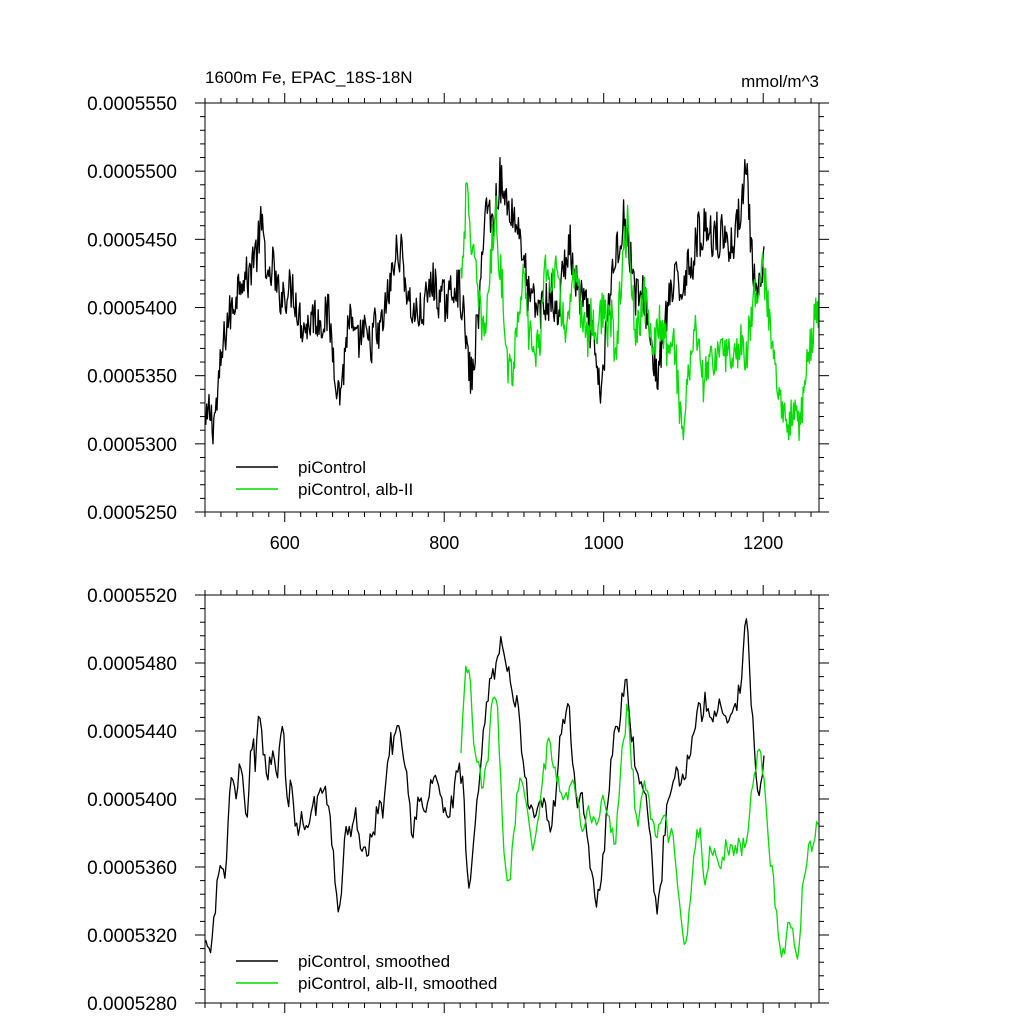 The image size is (1024, 1024). I want to click on y-tick-label: 0.0005520, so click(132, 596).